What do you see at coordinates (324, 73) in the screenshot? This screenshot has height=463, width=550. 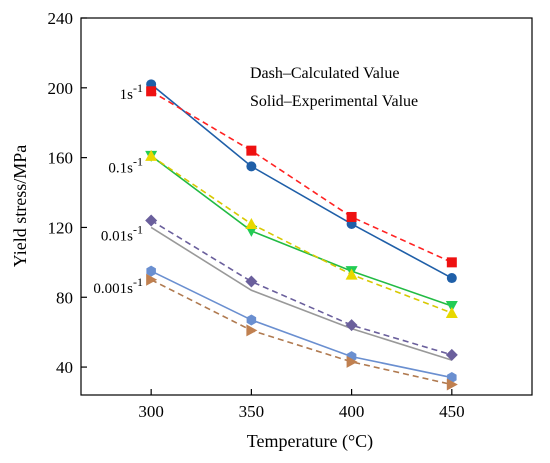 I see `annotation-calculated: Dash–Calculated Value` at bounding box center [324, 73].